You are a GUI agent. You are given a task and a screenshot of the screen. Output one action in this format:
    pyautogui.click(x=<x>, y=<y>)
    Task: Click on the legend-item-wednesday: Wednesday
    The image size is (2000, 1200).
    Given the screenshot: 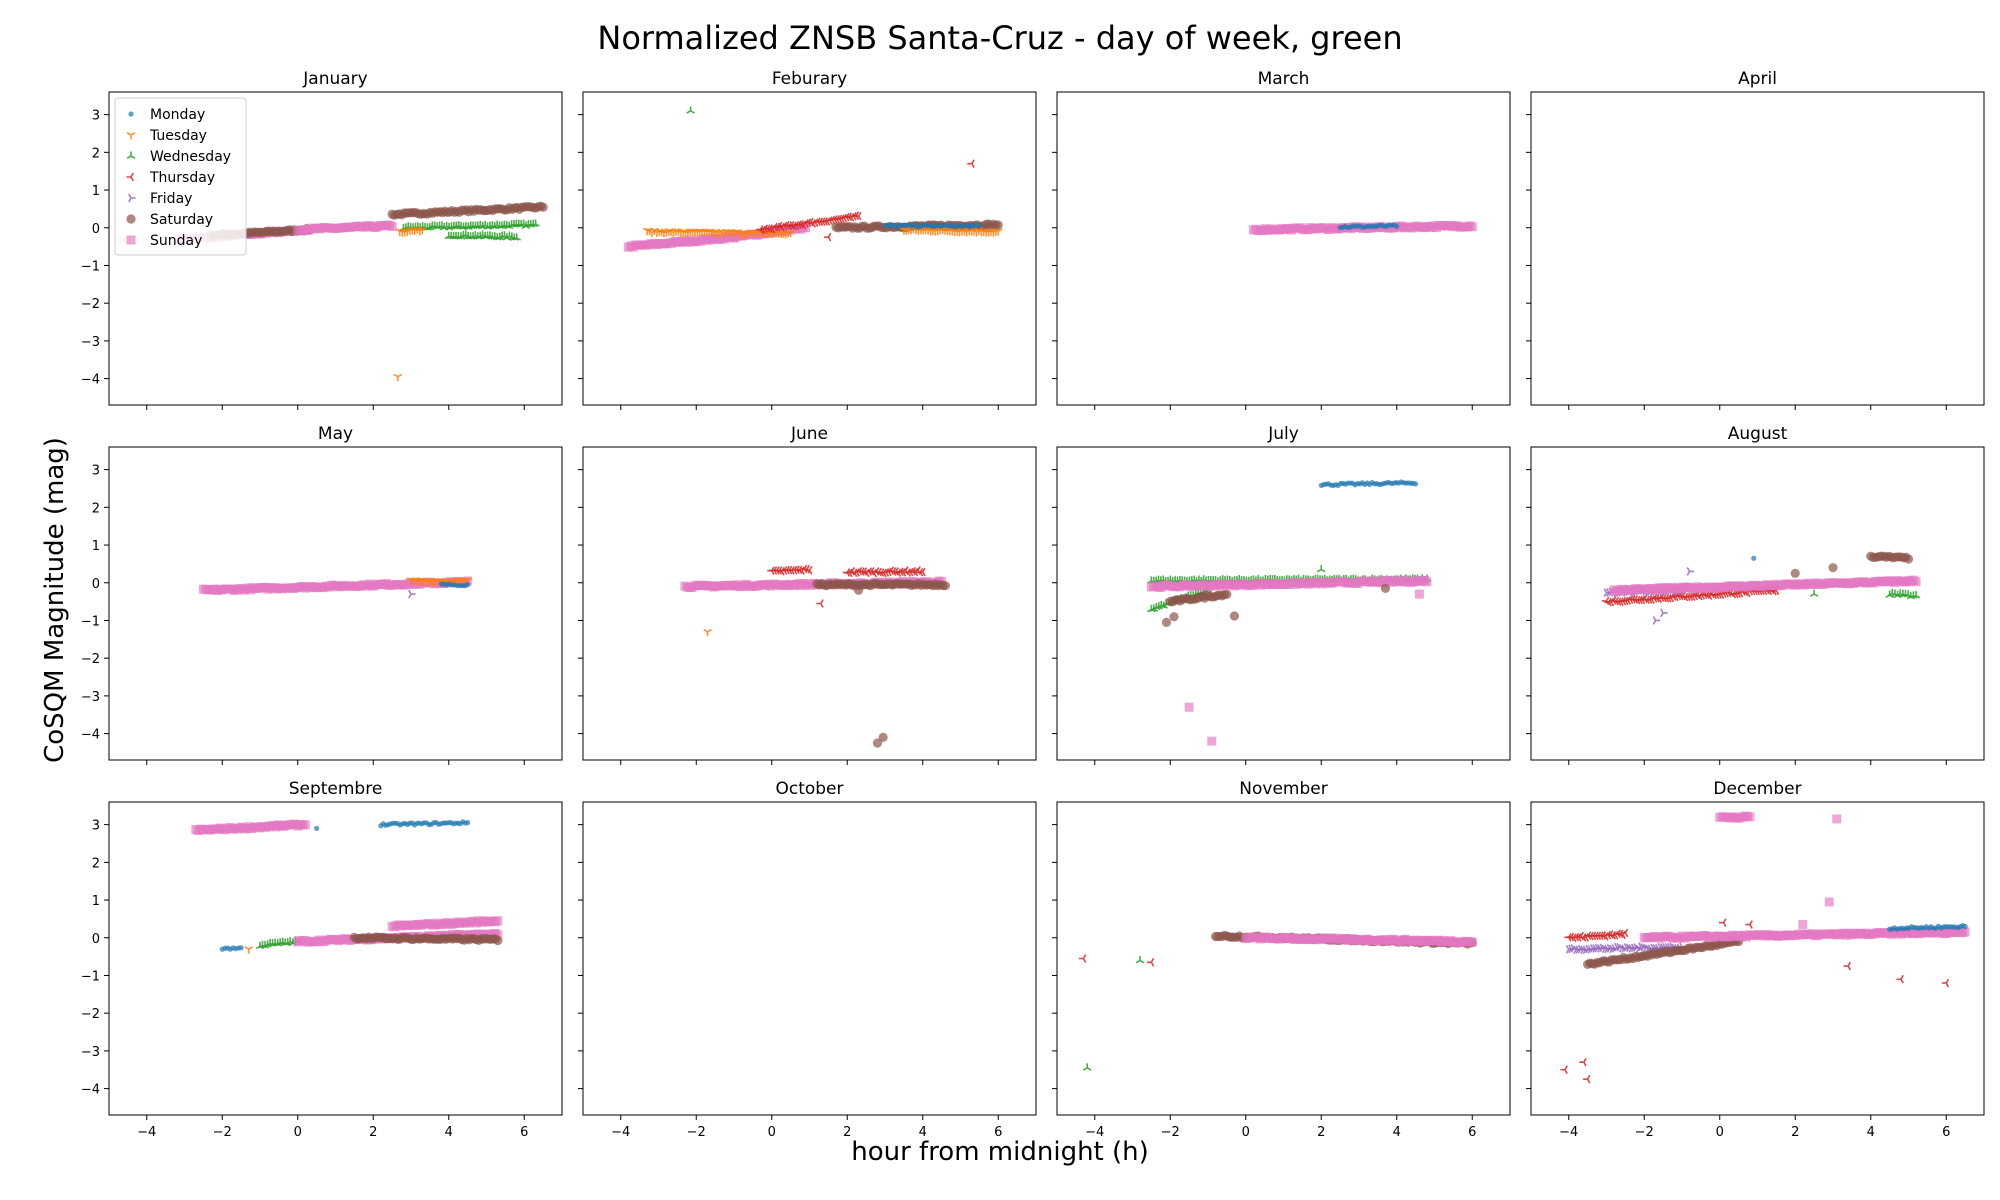 What is the action you would take?
    pyautogui.click(x=178, y=157)
    